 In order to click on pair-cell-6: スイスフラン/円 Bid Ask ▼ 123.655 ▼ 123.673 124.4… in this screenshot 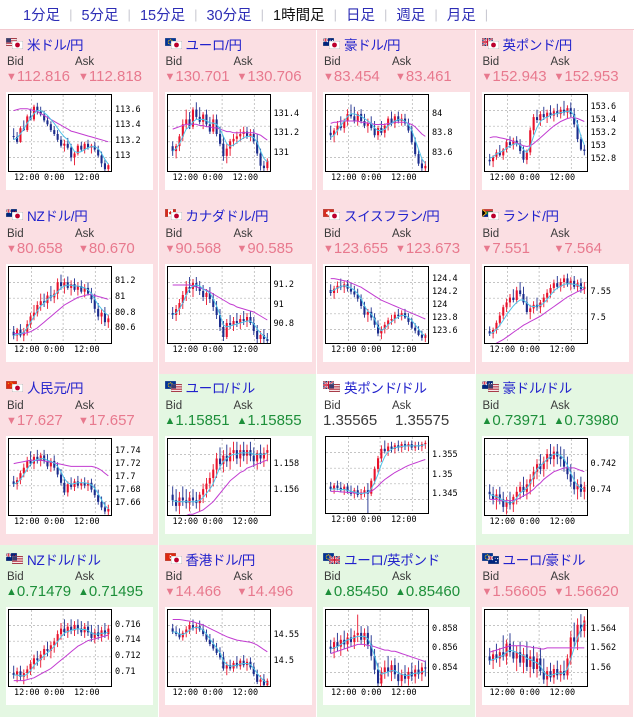, I will do `click(396, 287)`.